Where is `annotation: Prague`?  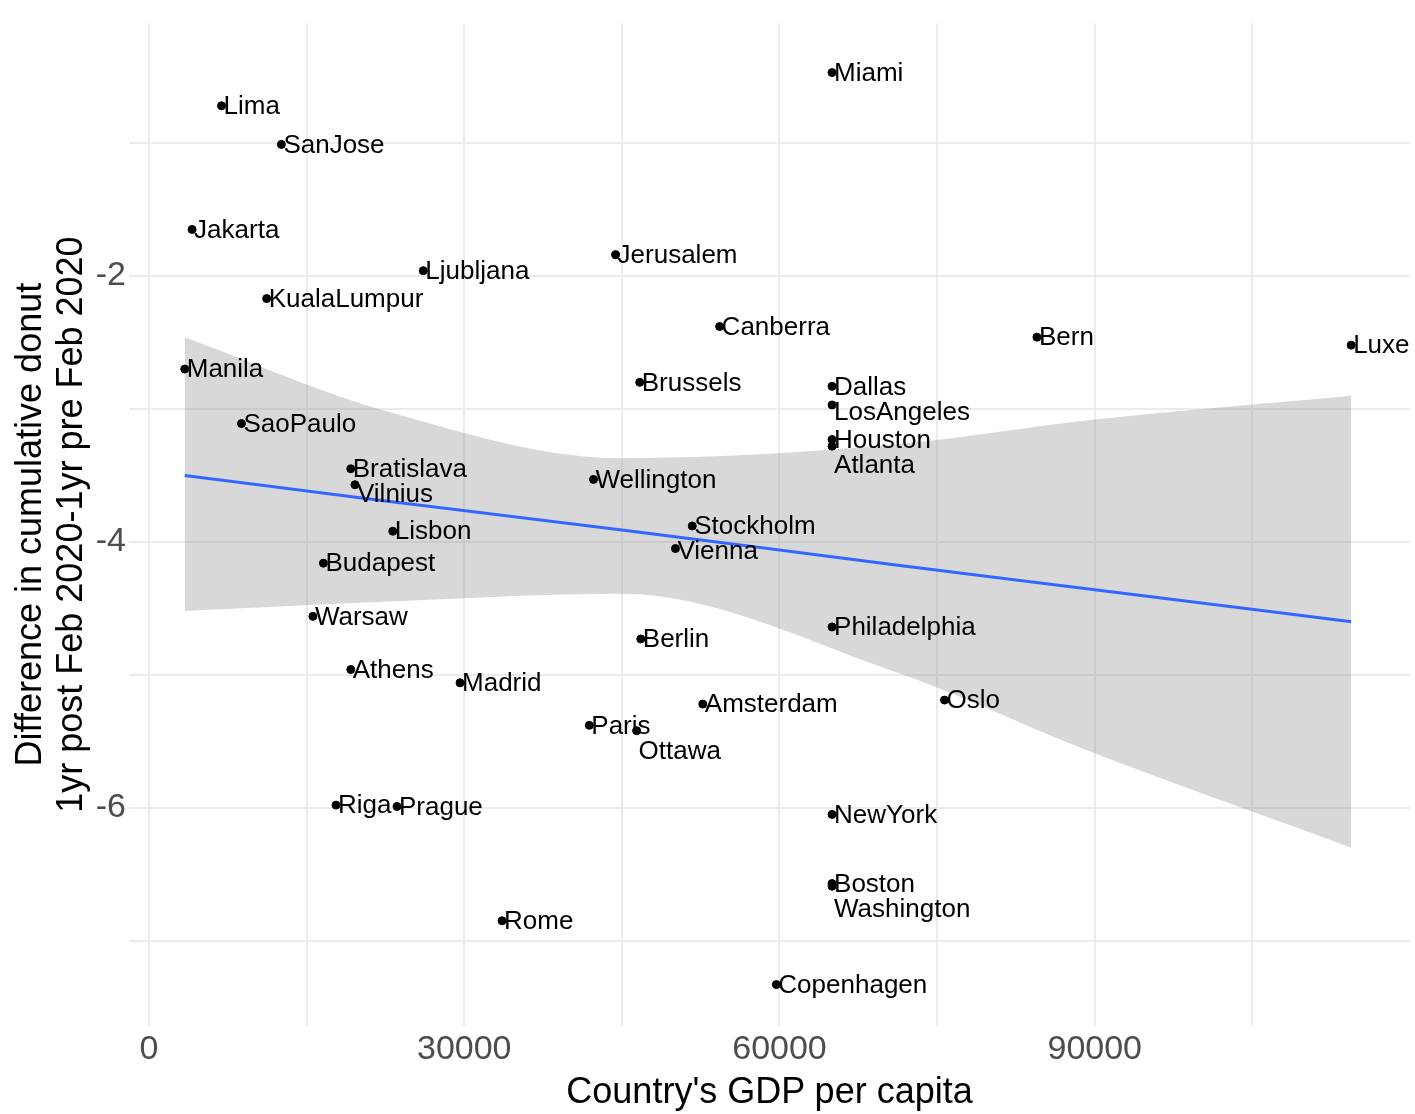 annotation: Prague is located at coordinates (440, 805).